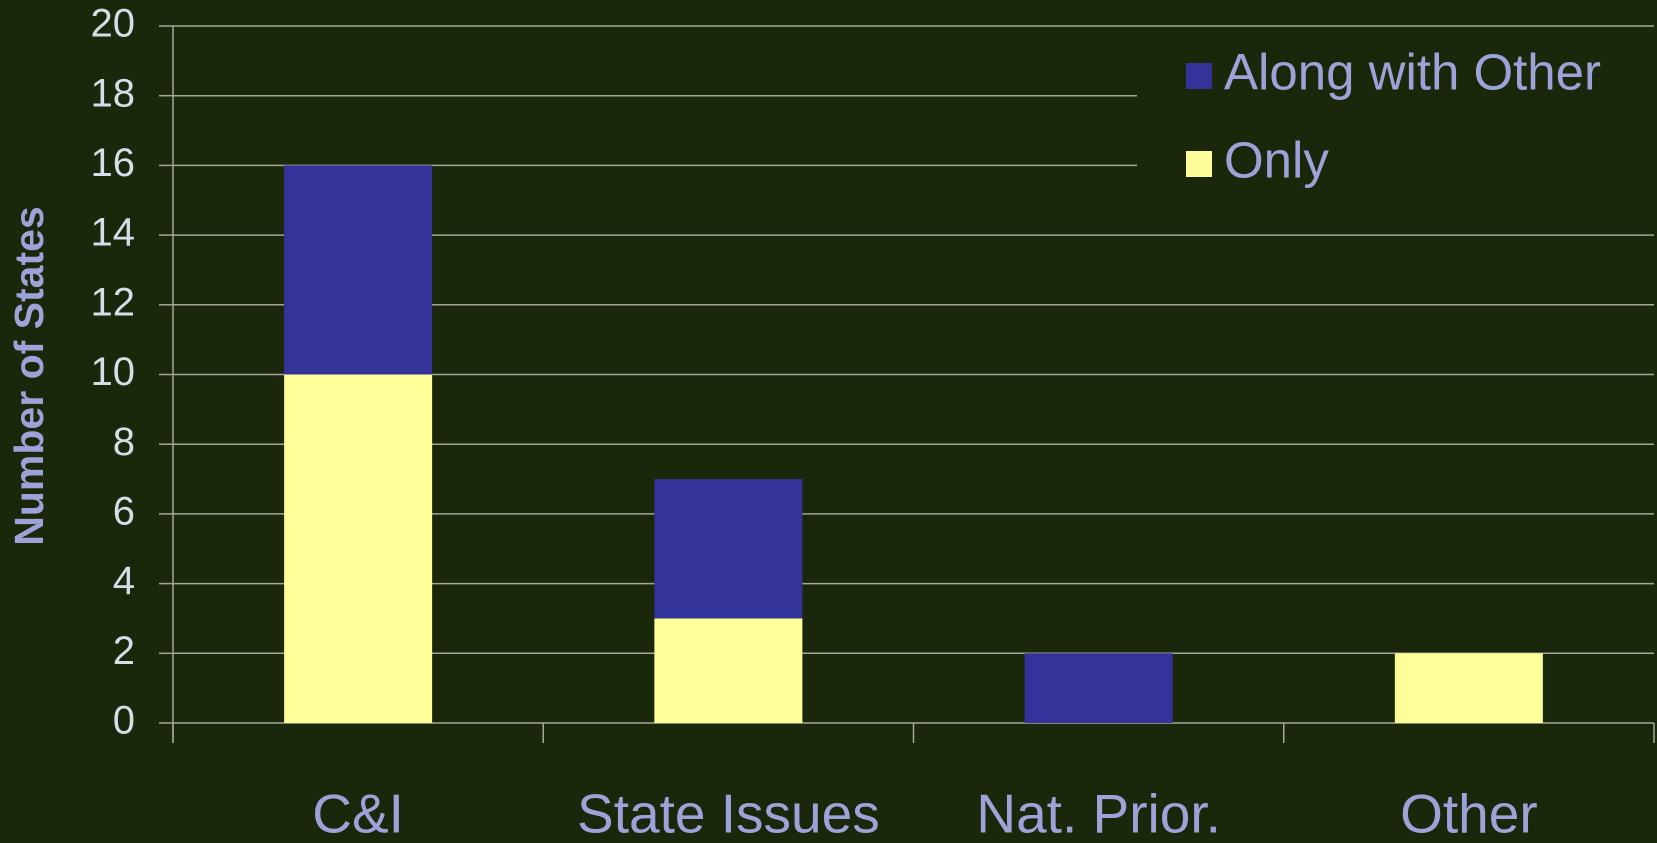 This screenshot has width=1657, height=843. What do you see at coordinates (124, 721) in the screenshot?
I see `y-tick-label: 0` at bounding box center [124, 721].